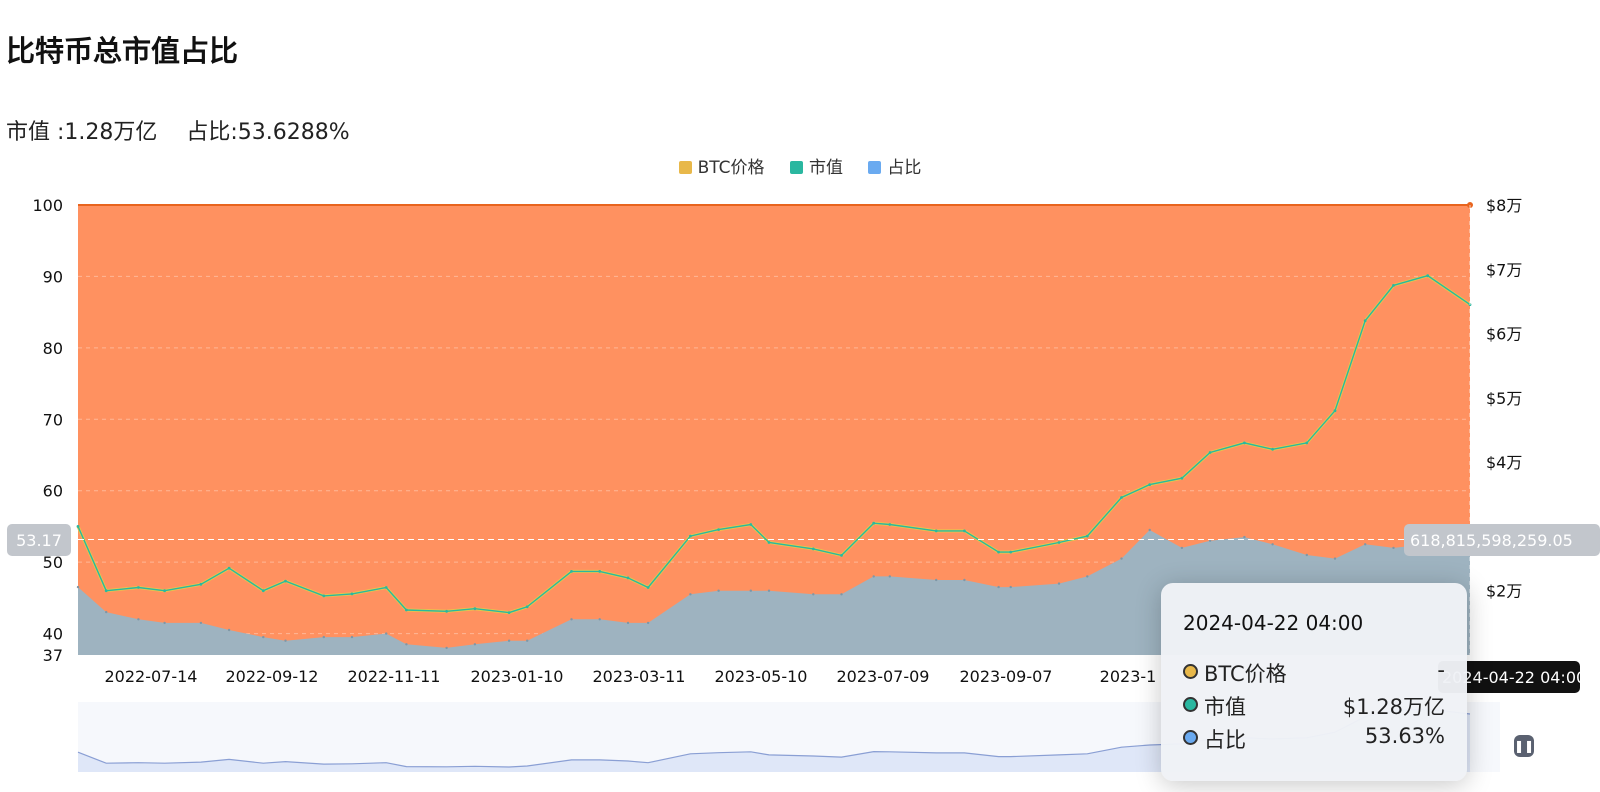  What do you see at coordinates (53, 348) in the screenshot?
I see `y-left-tick-label: 80` at bounding box center [53, 348].